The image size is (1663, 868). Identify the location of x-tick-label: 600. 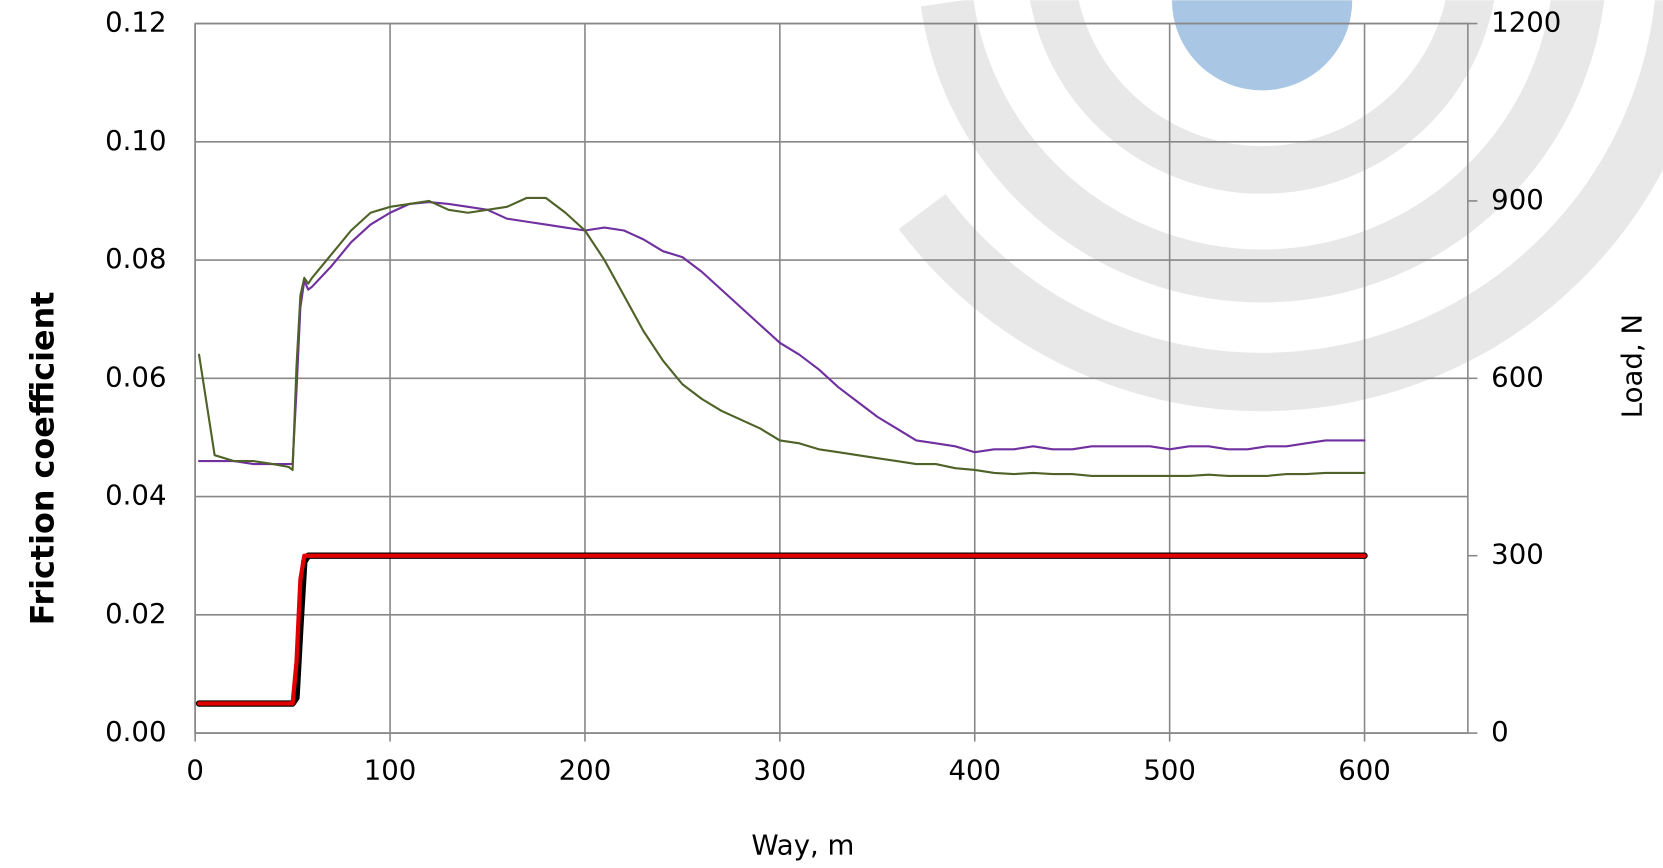
(1364, 769).